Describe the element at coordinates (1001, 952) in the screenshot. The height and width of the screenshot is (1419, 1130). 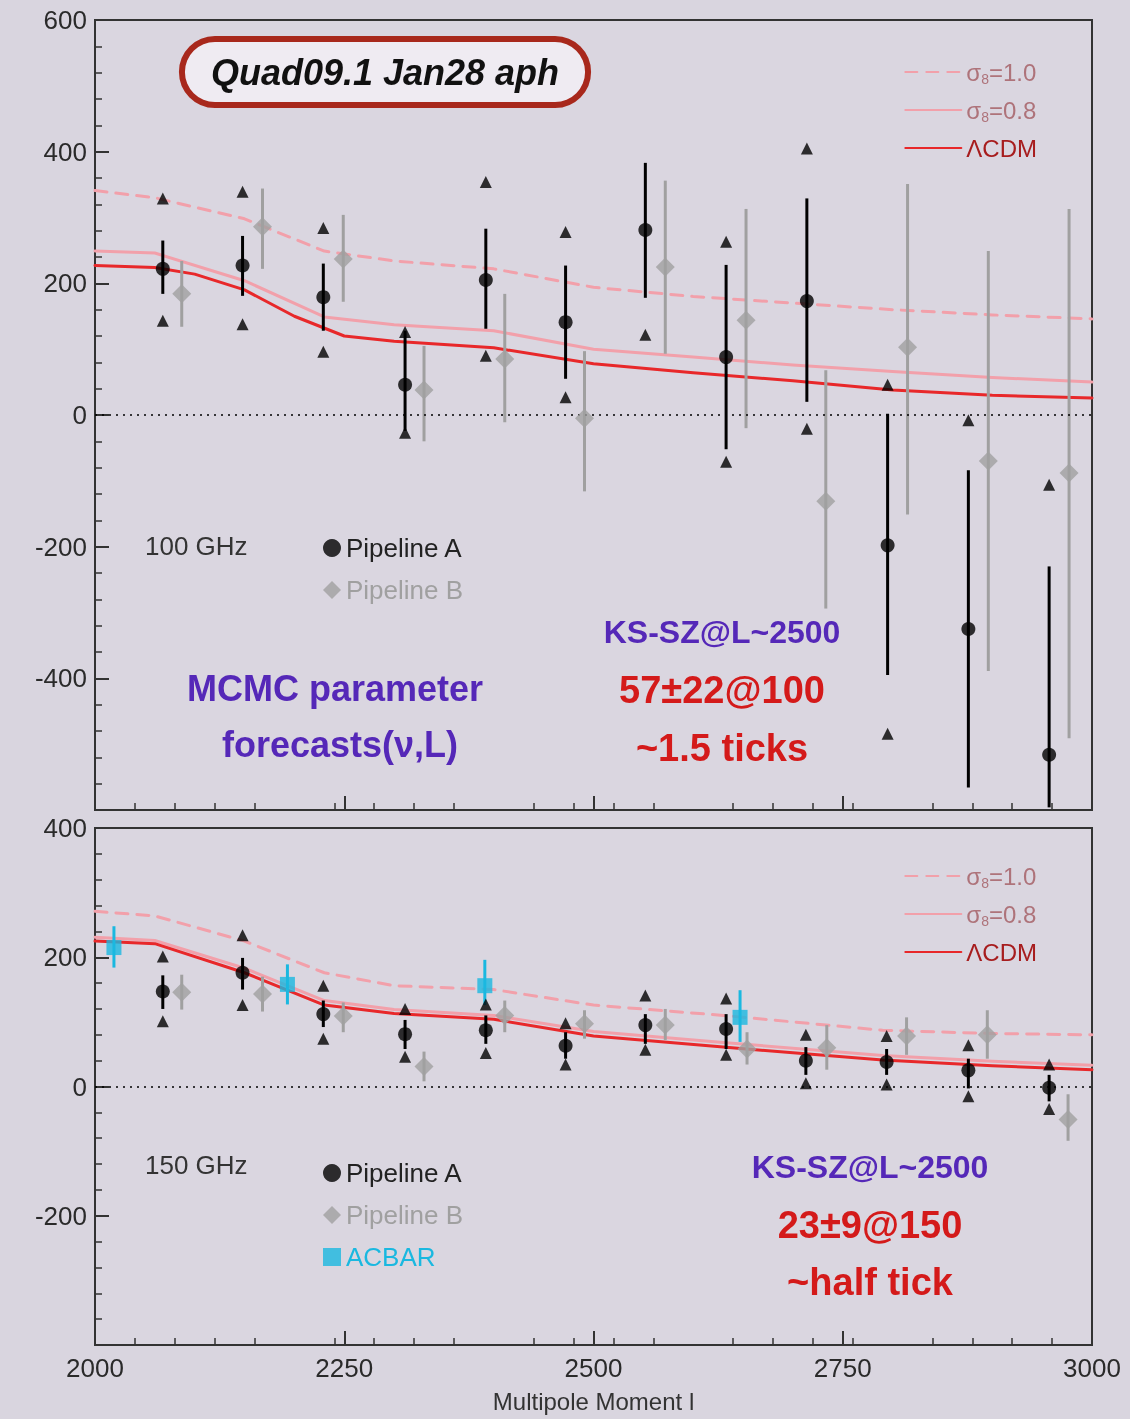
I see `legend-label: ΛCDM` at that location.